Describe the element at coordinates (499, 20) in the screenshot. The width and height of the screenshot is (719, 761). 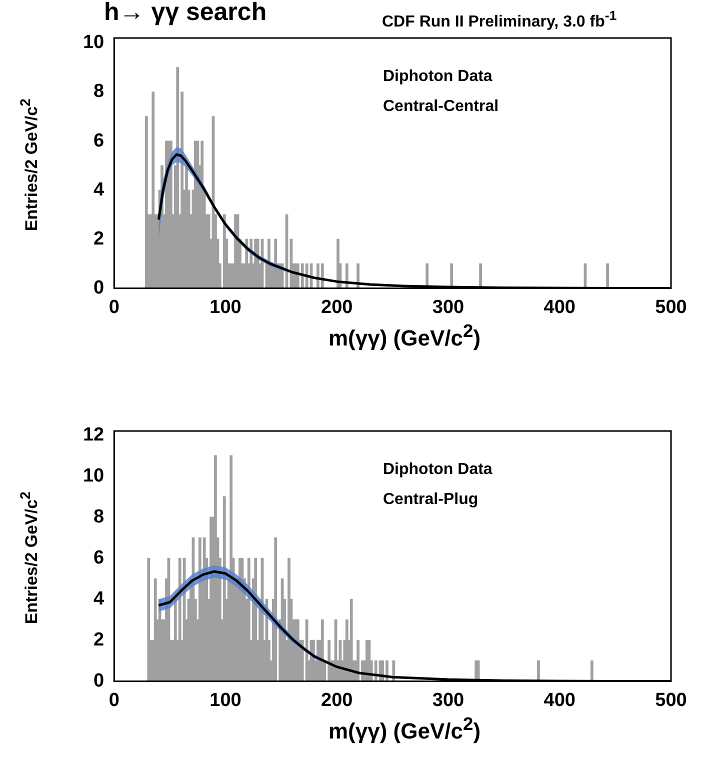
I see `chart-subtitle: CDF Run II Preliminary, 3.0 fb$^{-1}$` at that location.